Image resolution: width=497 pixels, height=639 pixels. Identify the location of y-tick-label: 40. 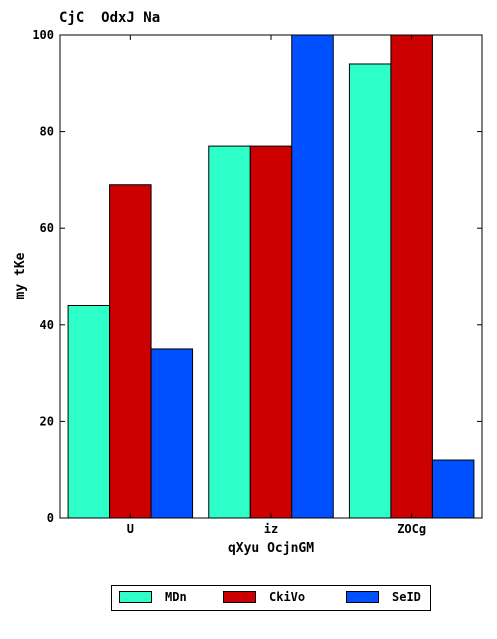
(47, 325).